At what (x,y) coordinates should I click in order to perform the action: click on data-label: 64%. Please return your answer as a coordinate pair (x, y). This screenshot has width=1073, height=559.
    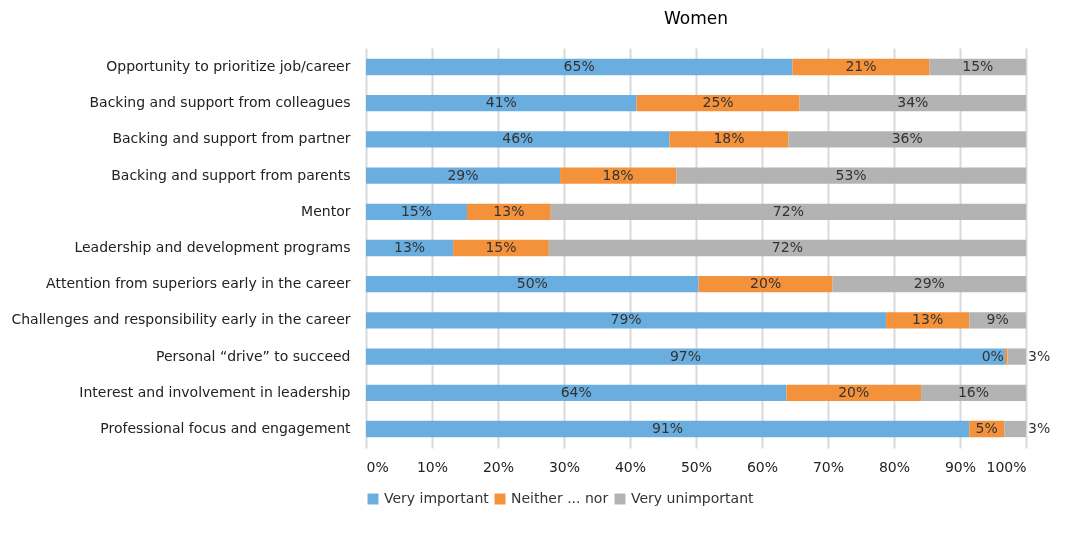
    Looking at the image, I should click on (576, 391).